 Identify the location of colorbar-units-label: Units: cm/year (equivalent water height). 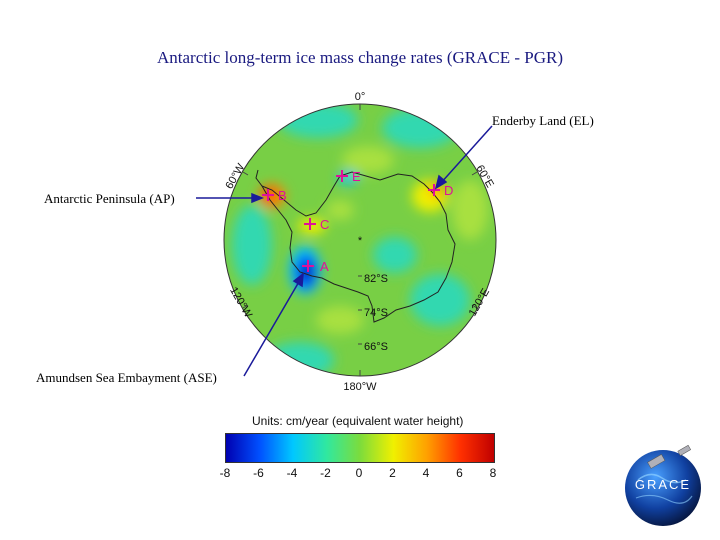
(358, 421).